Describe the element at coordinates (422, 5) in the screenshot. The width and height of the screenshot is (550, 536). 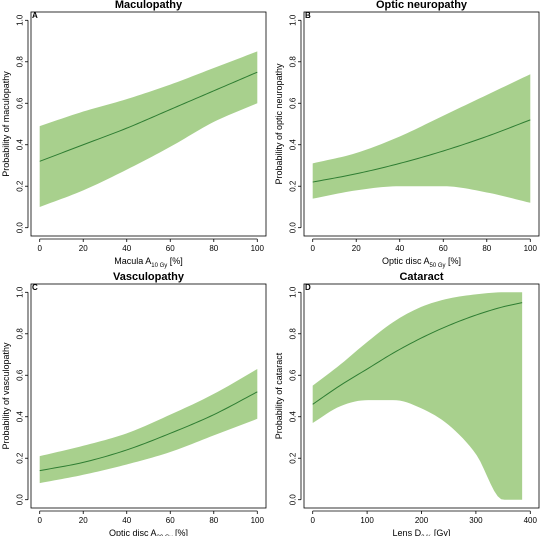
I see `panel-title: Optic neuropathy` at that location.